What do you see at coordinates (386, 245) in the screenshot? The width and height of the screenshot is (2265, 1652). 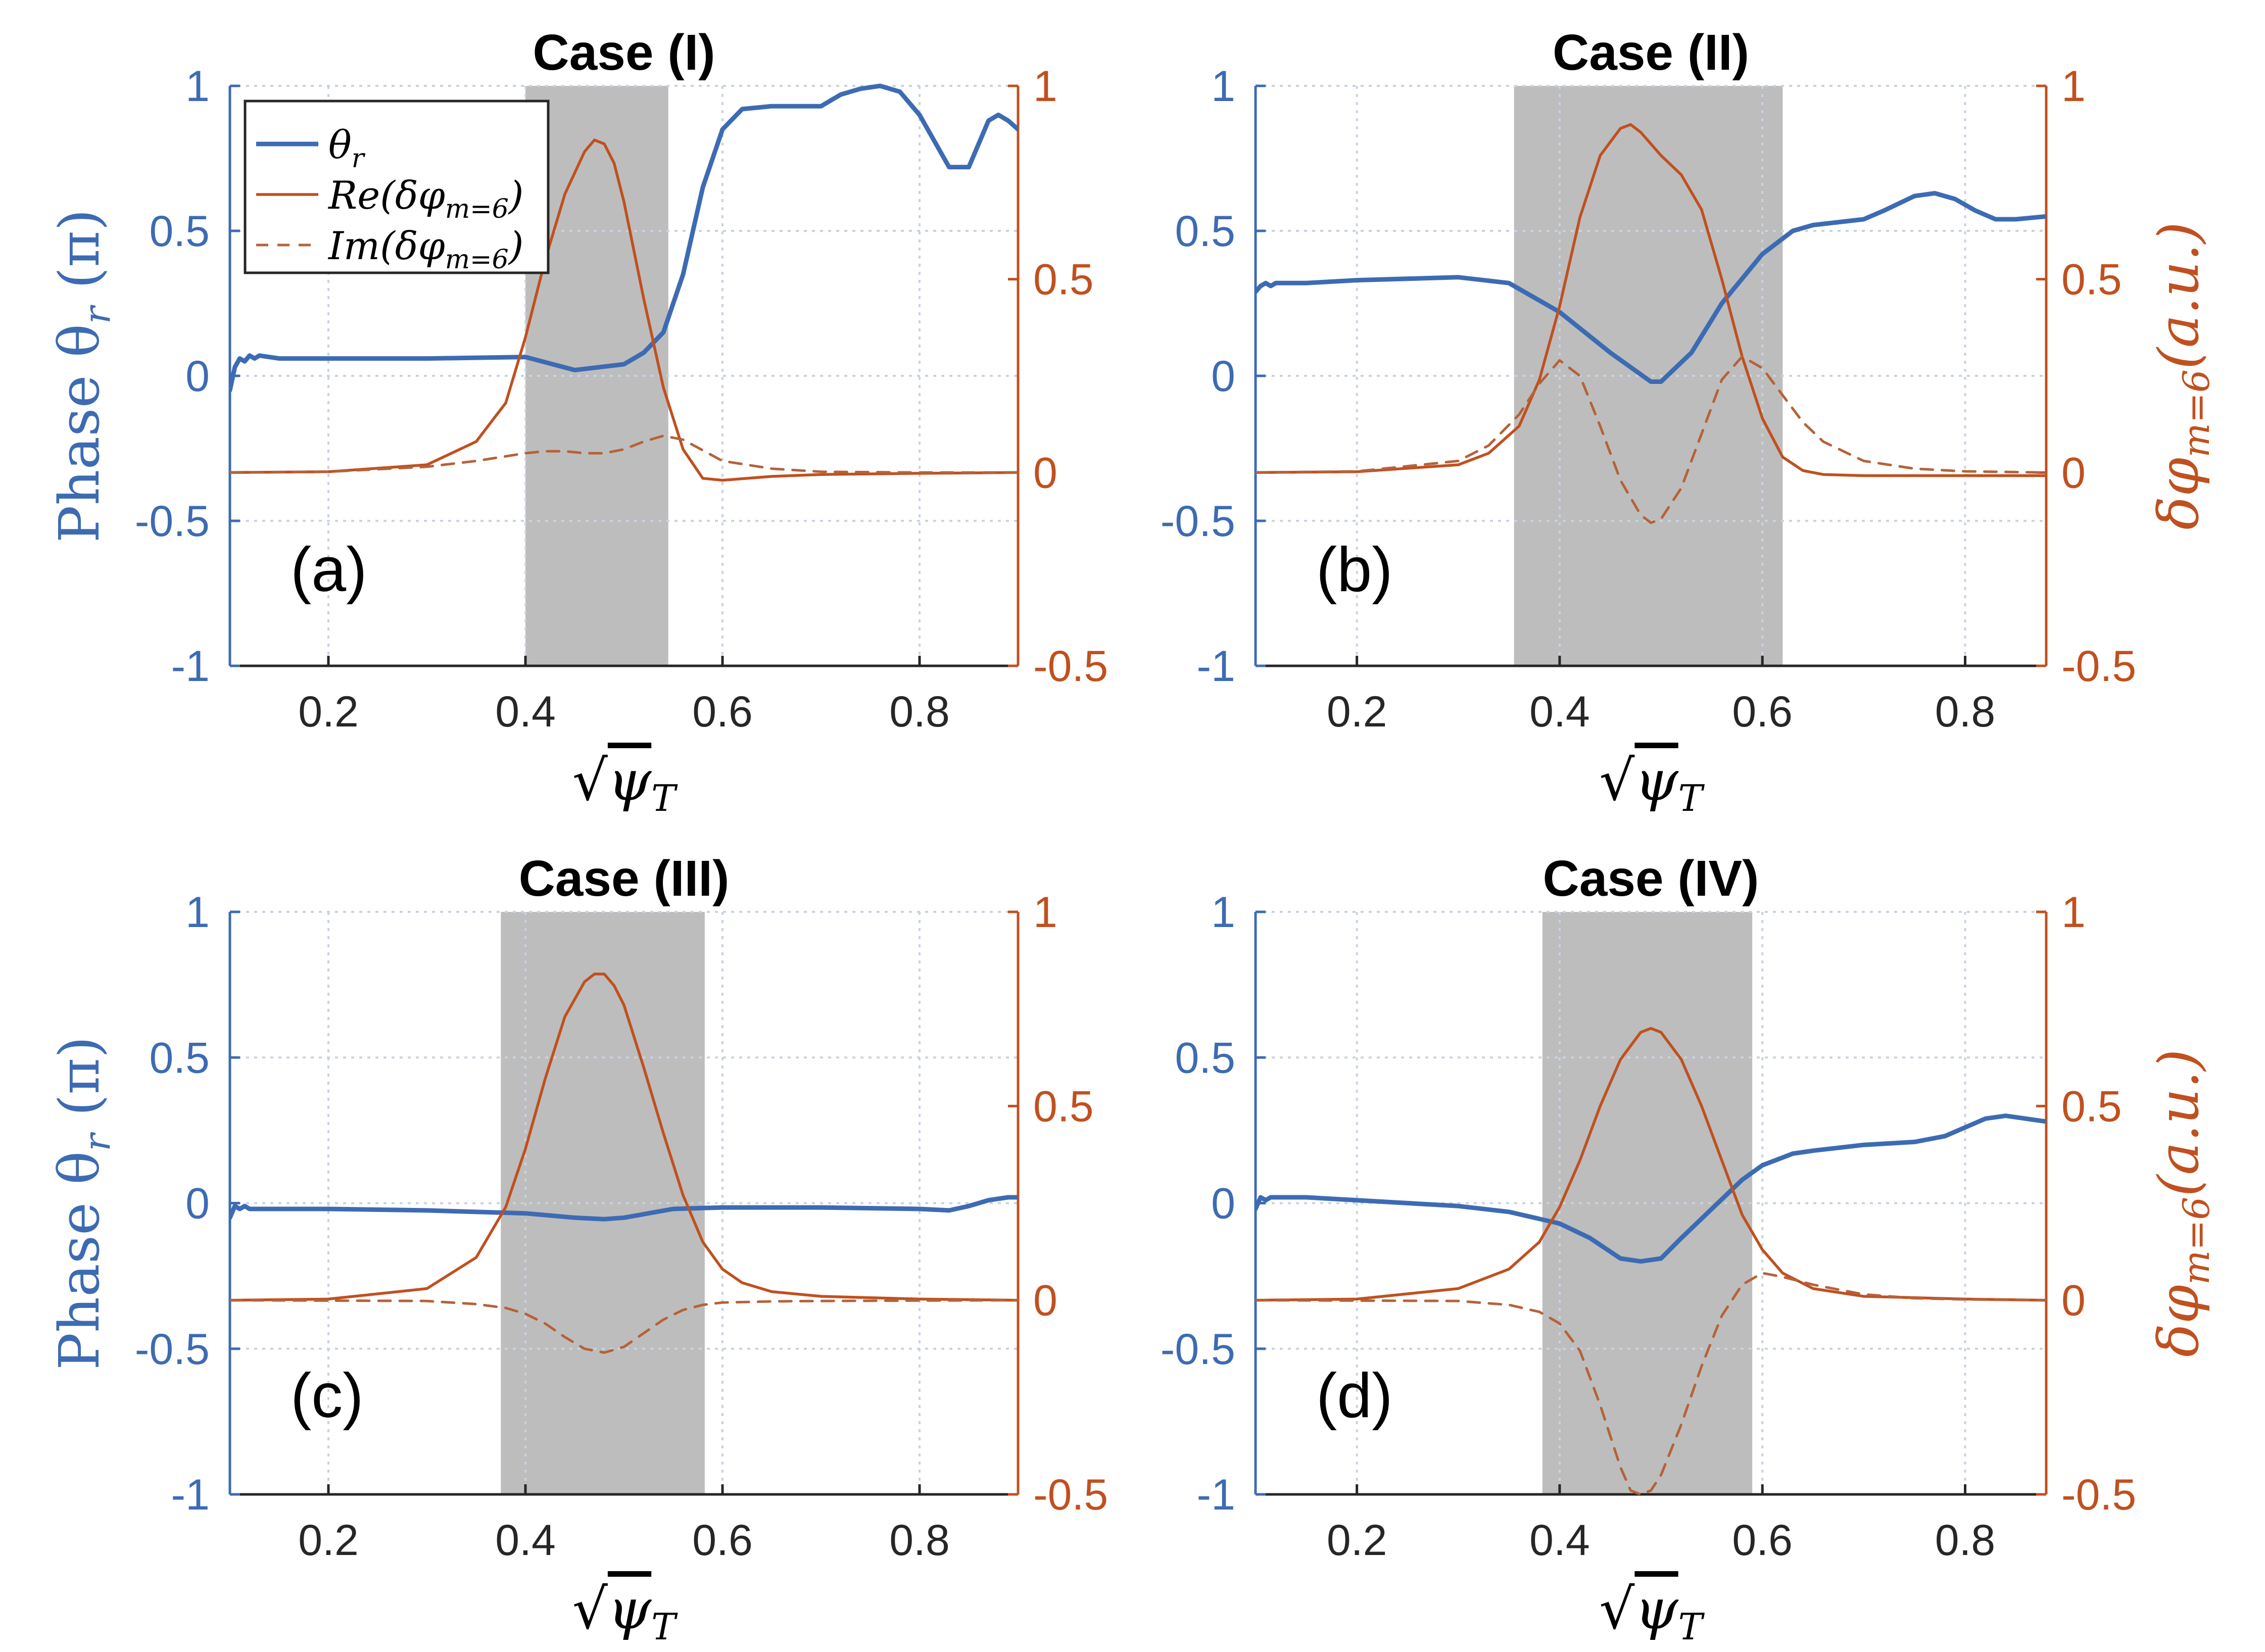 I see `legend-im-label-main: Im(δφ` at bounding box center [386, 245].